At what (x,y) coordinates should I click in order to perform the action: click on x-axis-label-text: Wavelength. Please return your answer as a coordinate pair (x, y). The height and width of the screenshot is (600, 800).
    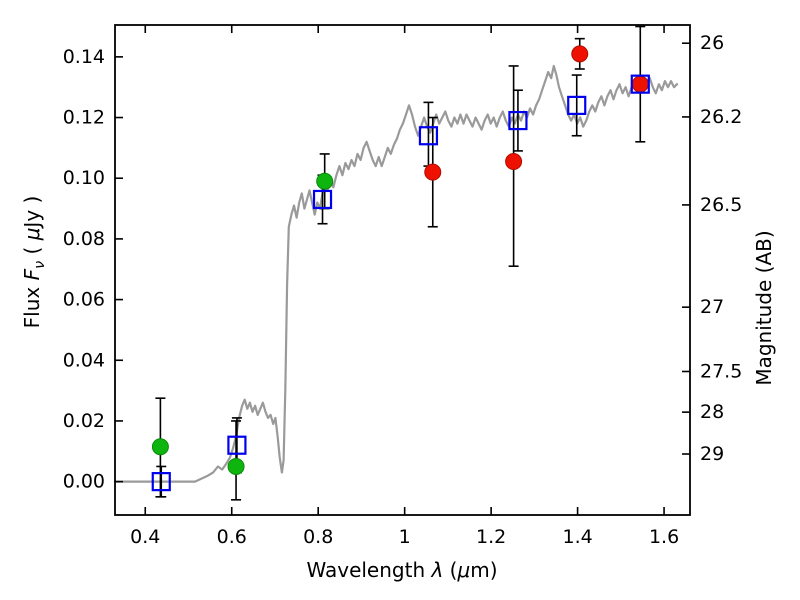
    Looking at the image, I should click on (369, 570).